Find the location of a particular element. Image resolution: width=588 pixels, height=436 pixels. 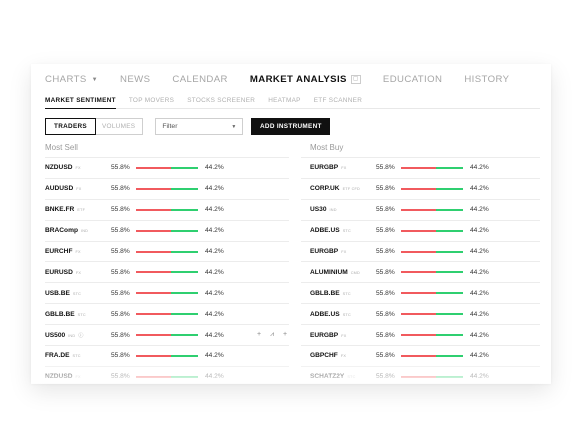

tab-market-sentiment: MARKET SENTIMENT is located at coordinates (80, 103).